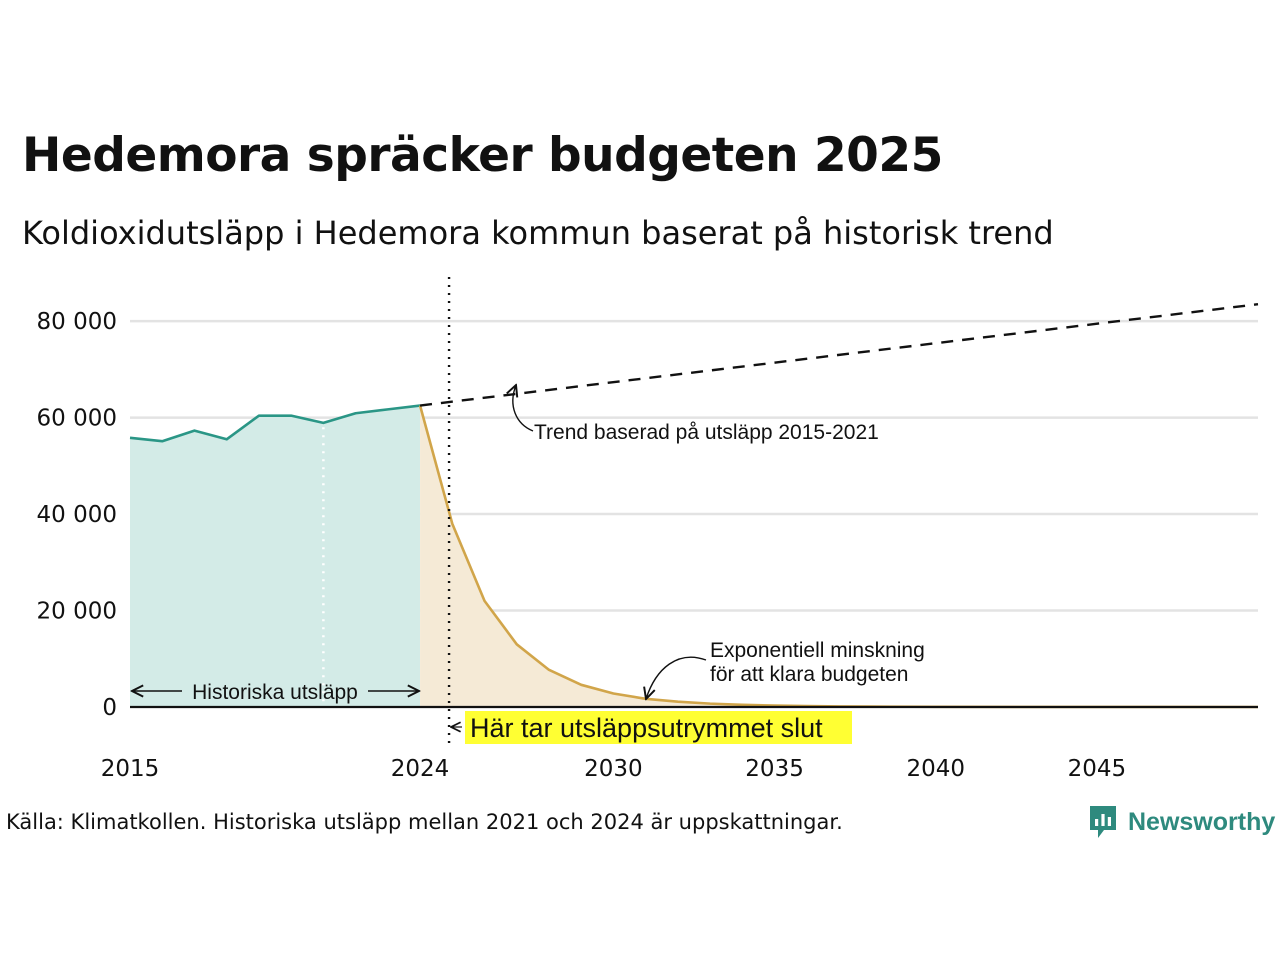 Image resolution: width=1280 pixels, height=960 pixels. What do you see at coordinates (1103, 822) in the screenshot?
I see `newsworthy-logo-icon` at bounding box center [1103, 822].